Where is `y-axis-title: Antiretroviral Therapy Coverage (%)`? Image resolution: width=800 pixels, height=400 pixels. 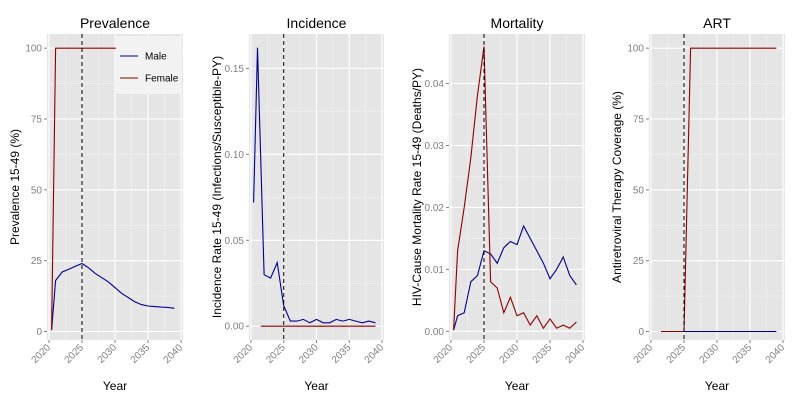
y-axis-title: Antiretroviral Therapy Coverage (%) is located at coordinates (617, 187).